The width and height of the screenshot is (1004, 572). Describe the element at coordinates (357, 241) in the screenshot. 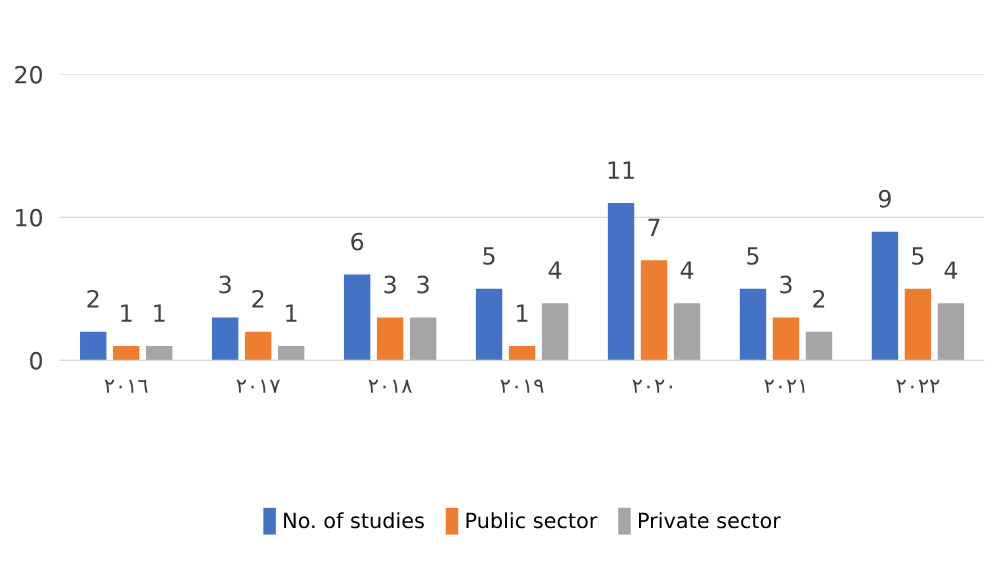

I see `data-label: 6` at that location.